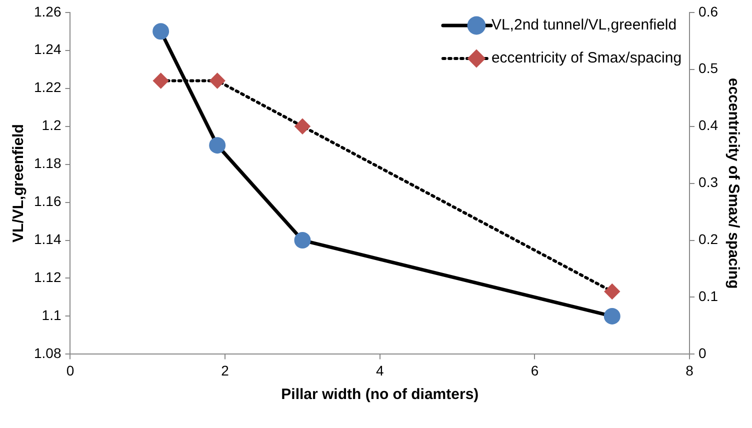 This screenshot has width=752, height=428. Describe the element at coordinates (534, 370) in the screenshot. I see `x-tick-label: 6` at that location.